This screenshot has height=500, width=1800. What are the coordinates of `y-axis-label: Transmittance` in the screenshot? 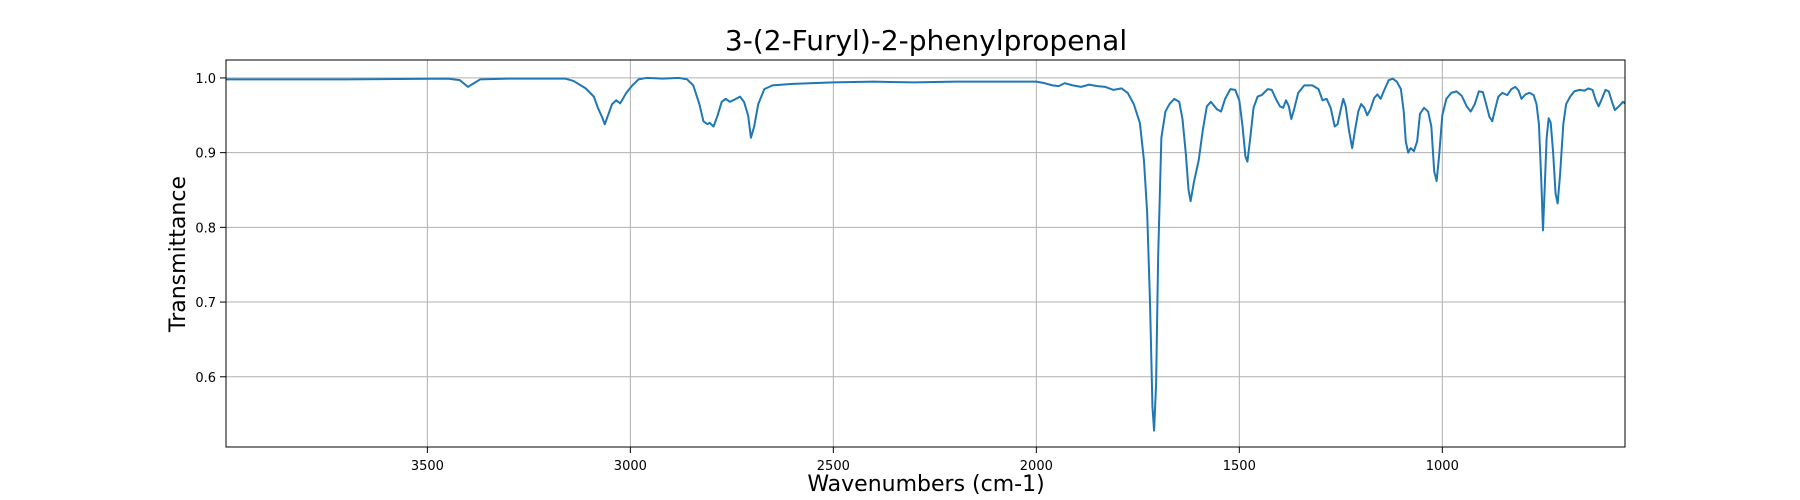 It's located at (178, 254).